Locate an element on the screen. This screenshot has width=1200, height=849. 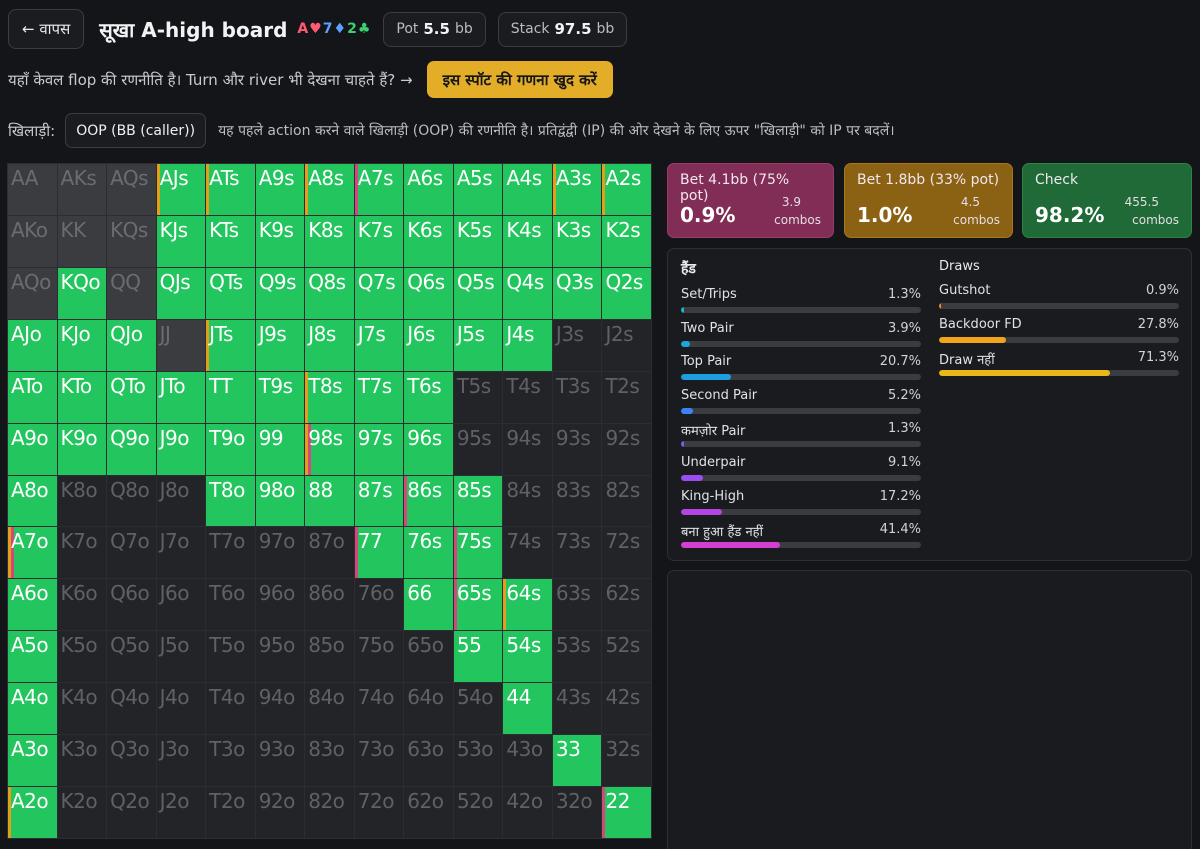
hand-cell: Q6s is located at coordinates (428, 293).